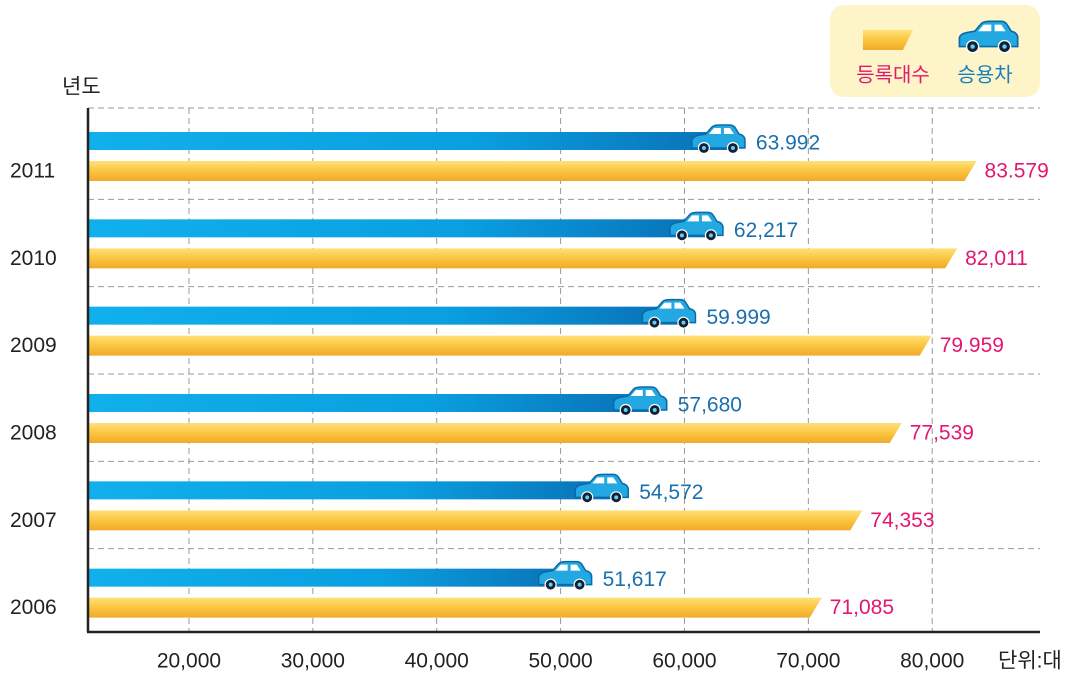 This screenshot has height=681, width=1083. What do you see at coordinates (560, 661) in the screenshot?
I see `x-tick-label: 50,000` at bounding box center [560, 661].